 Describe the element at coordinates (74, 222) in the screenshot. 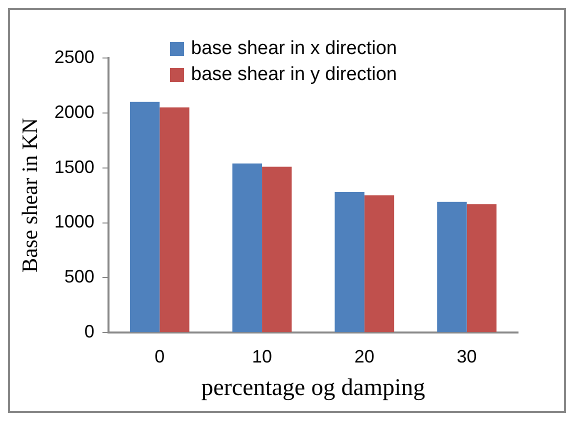

I see `y-tick-label: 1000` at that location.